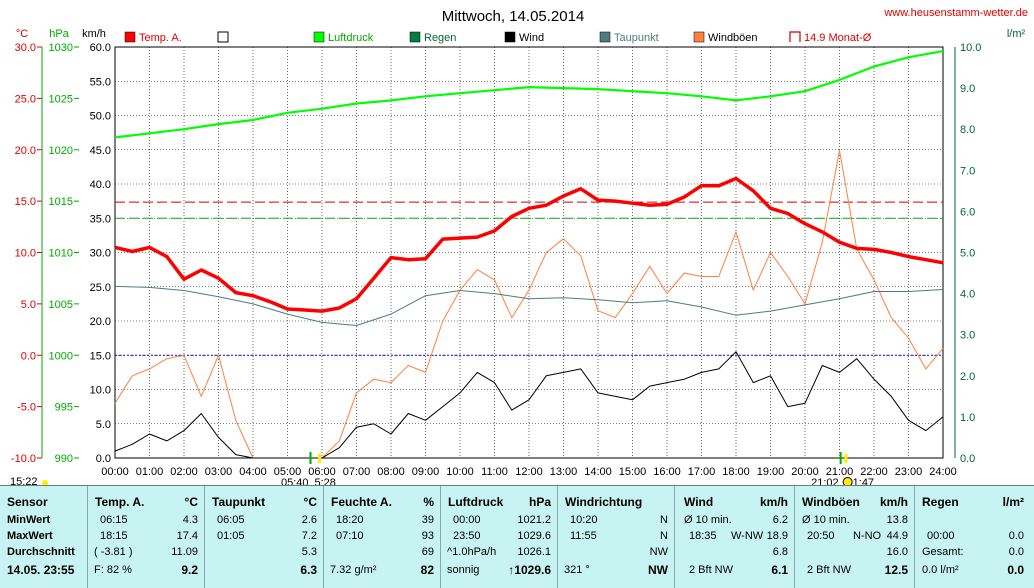 The image size is (1034, 588). What do you see at coordinates (160, 38) in the screenshot?
I see `legend-label: Temp. A.` at bounding box center [160, 38].